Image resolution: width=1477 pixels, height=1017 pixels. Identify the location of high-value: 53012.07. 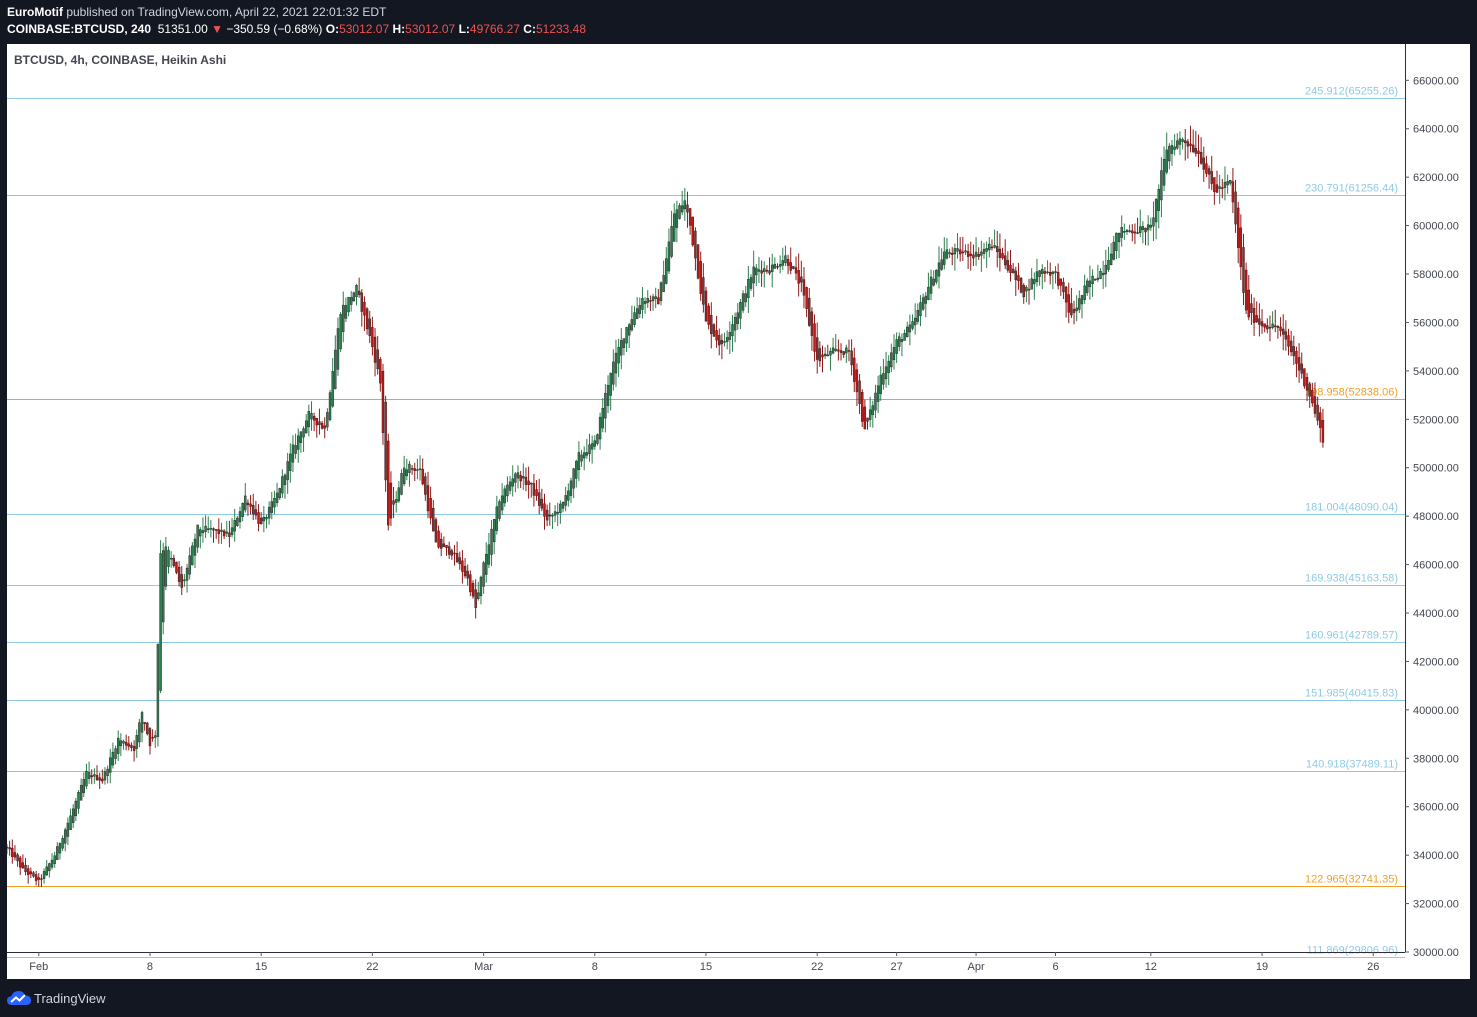
(430, 29).